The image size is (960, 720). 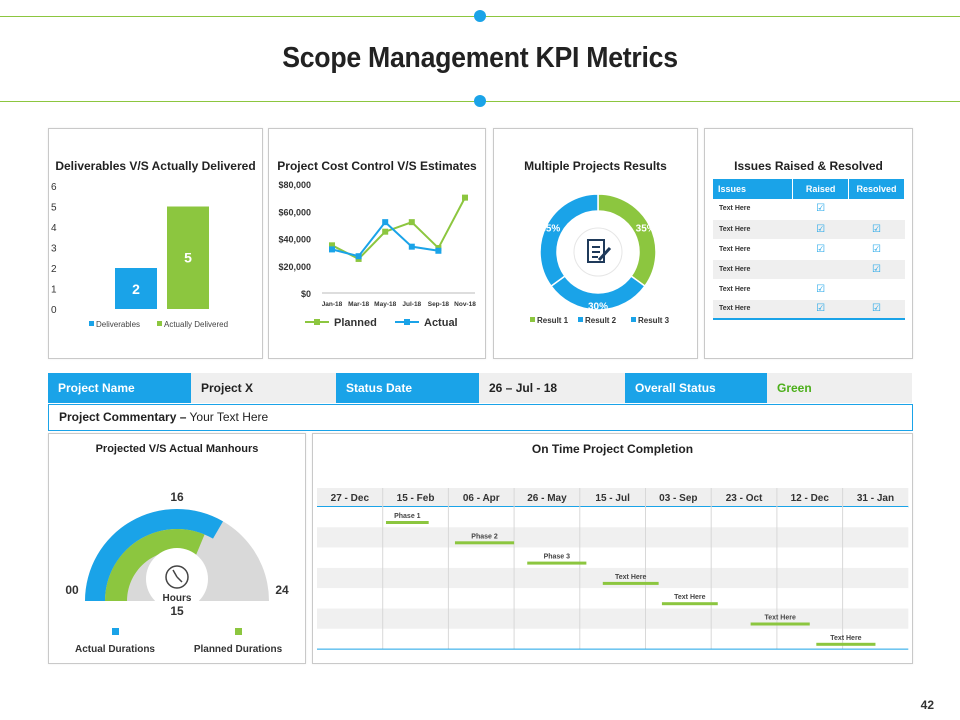 What do you see at coordinates (72, 590) in the screenshot?
I see `gauge-min-label: 00` at bounding box center [72, 590].